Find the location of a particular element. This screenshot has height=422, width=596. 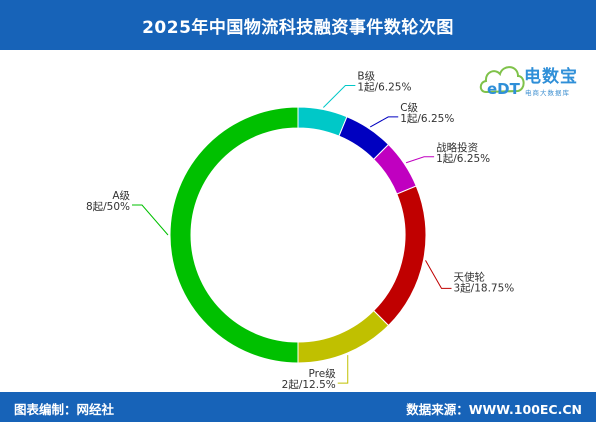

slice-value-label-1: 1起/6.25% is located at coordinates (384, 87).